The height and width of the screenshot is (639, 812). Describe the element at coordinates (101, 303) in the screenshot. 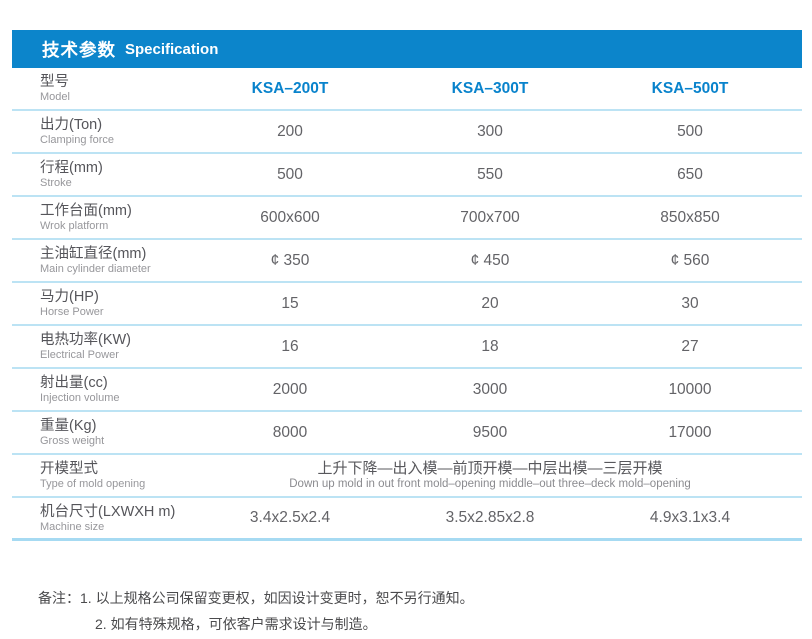

I see `row-label: 马力(HP) Horse Power` at that location.